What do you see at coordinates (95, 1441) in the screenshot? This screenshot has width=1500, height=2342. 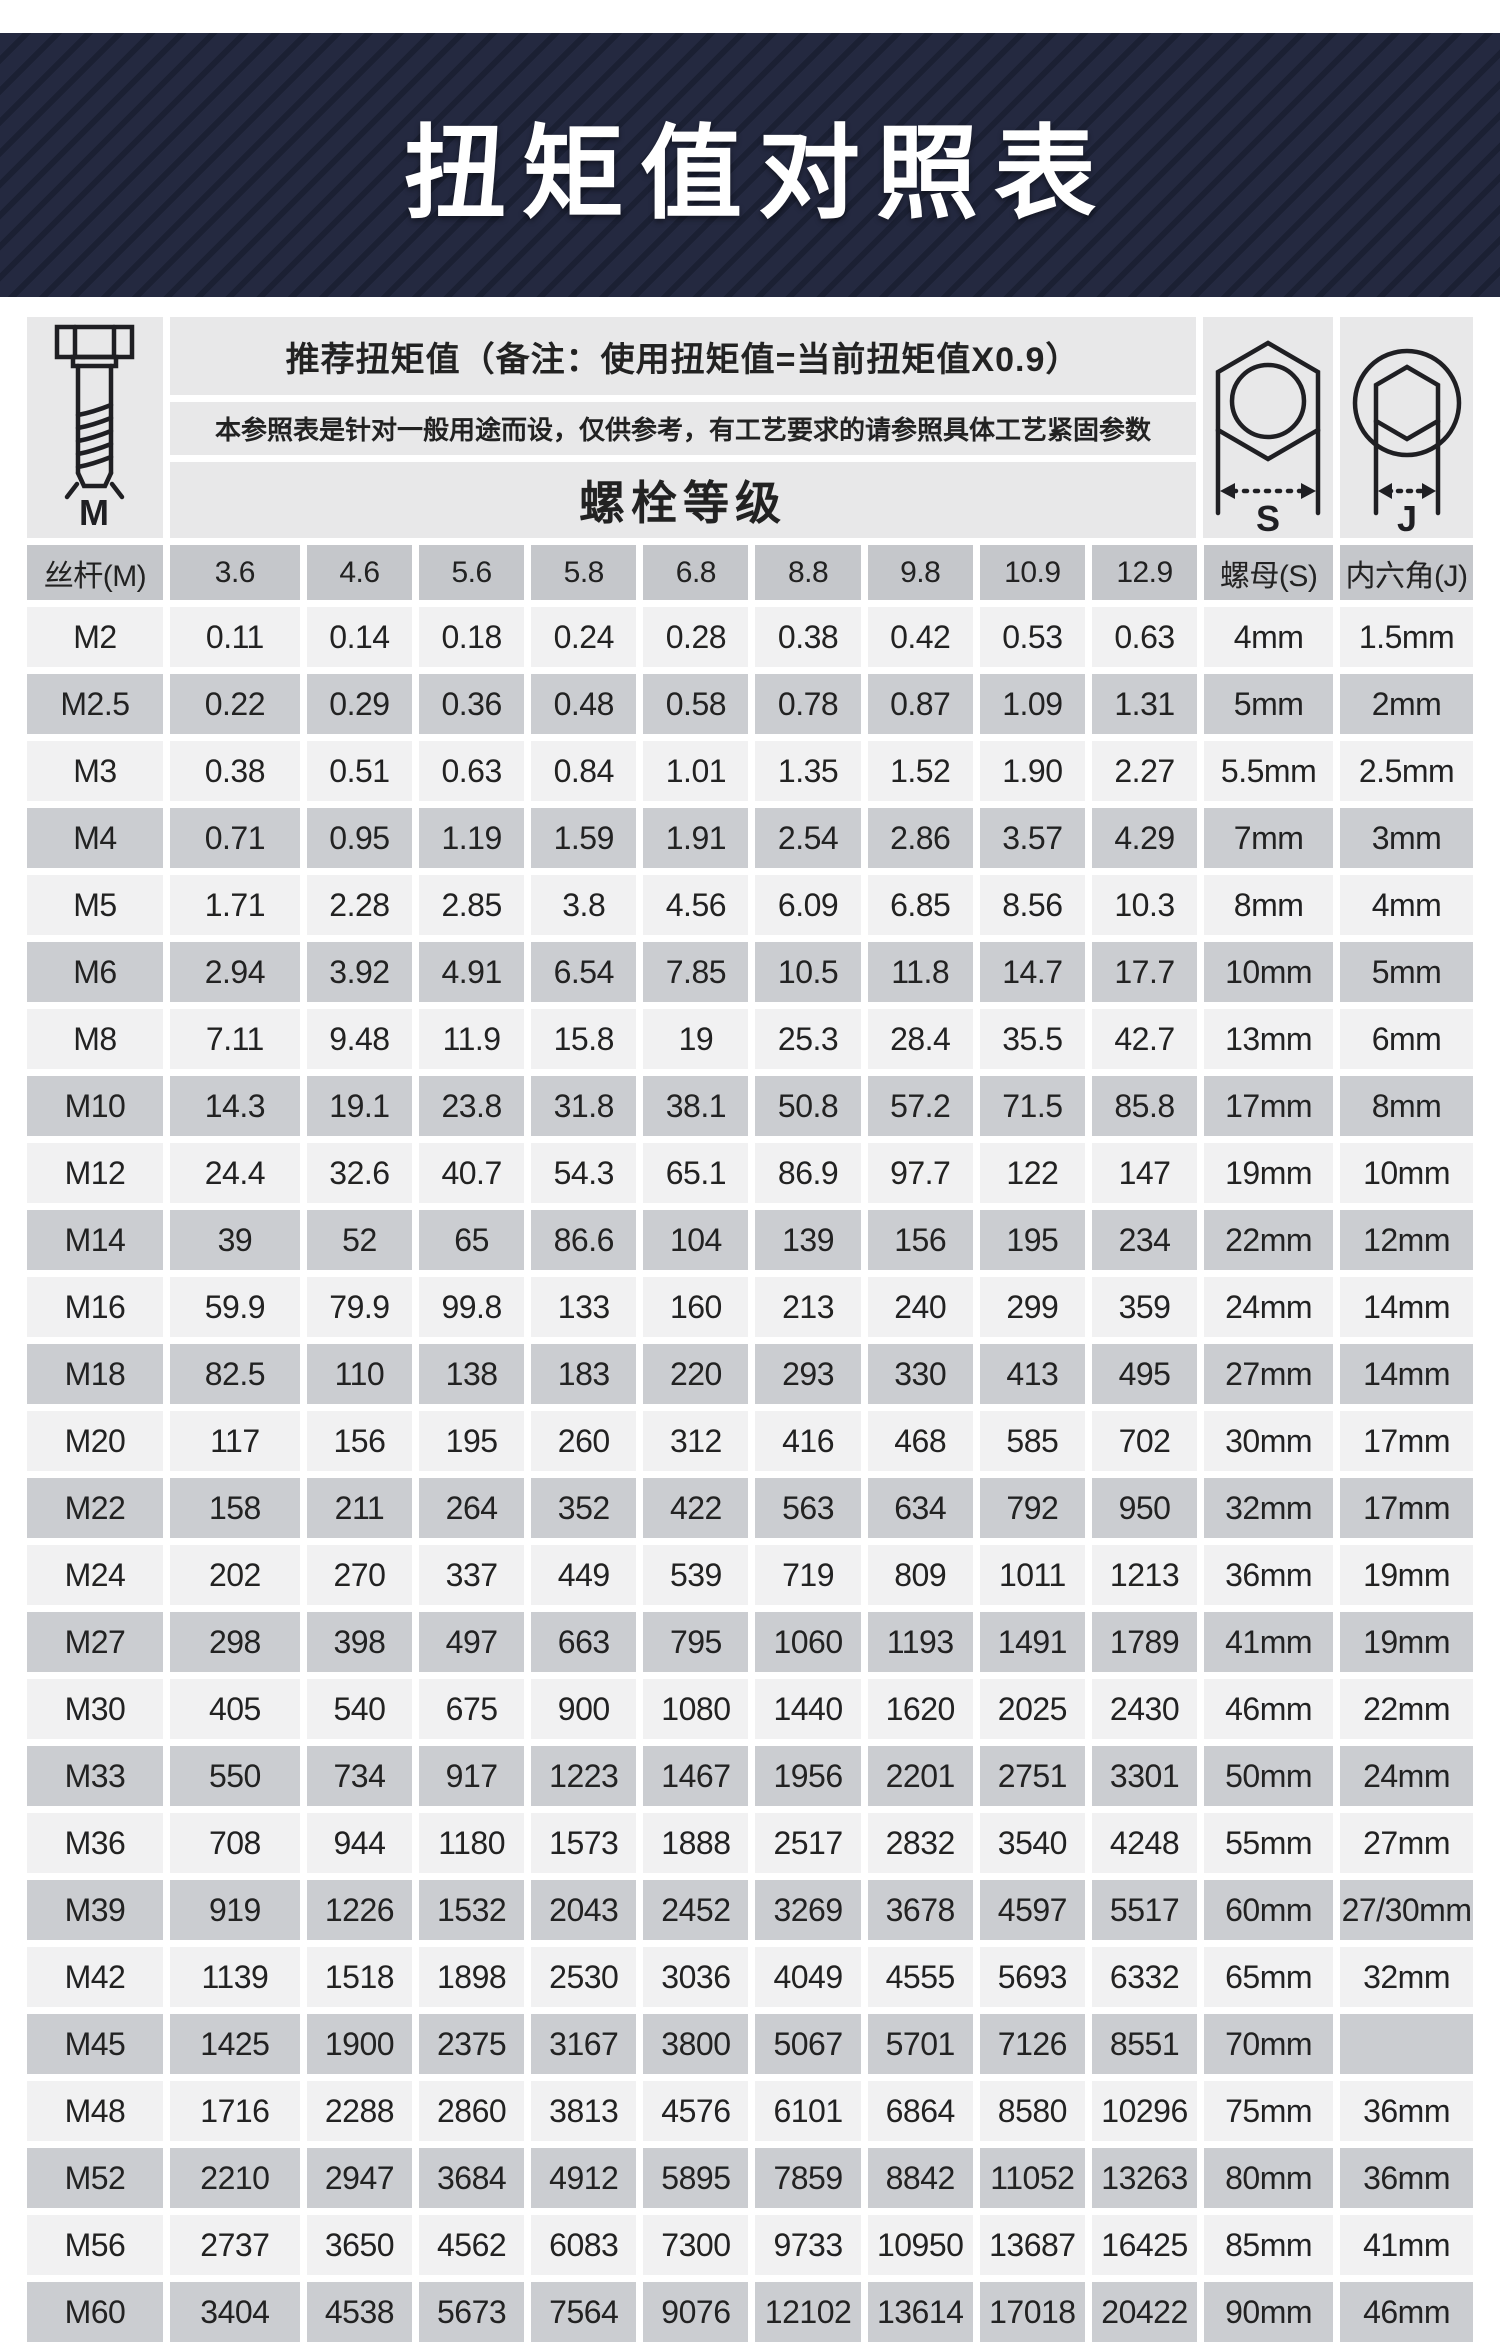 I see `row-label: M20` at bounding box center [95, 1441].